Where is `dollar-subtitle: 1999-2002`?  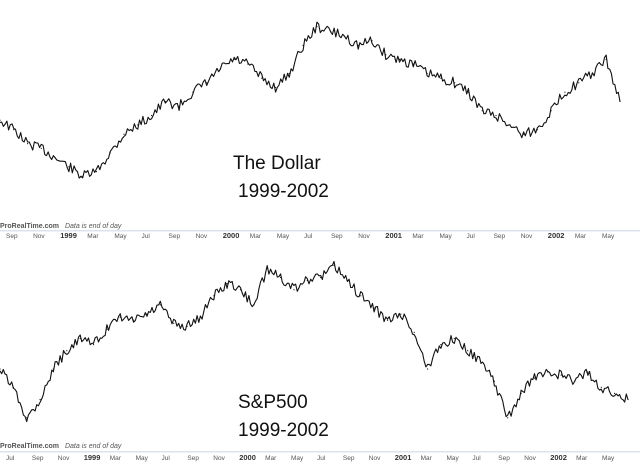 dollar-subtitle: 1999-2002 is located at coordinates (283, 191).